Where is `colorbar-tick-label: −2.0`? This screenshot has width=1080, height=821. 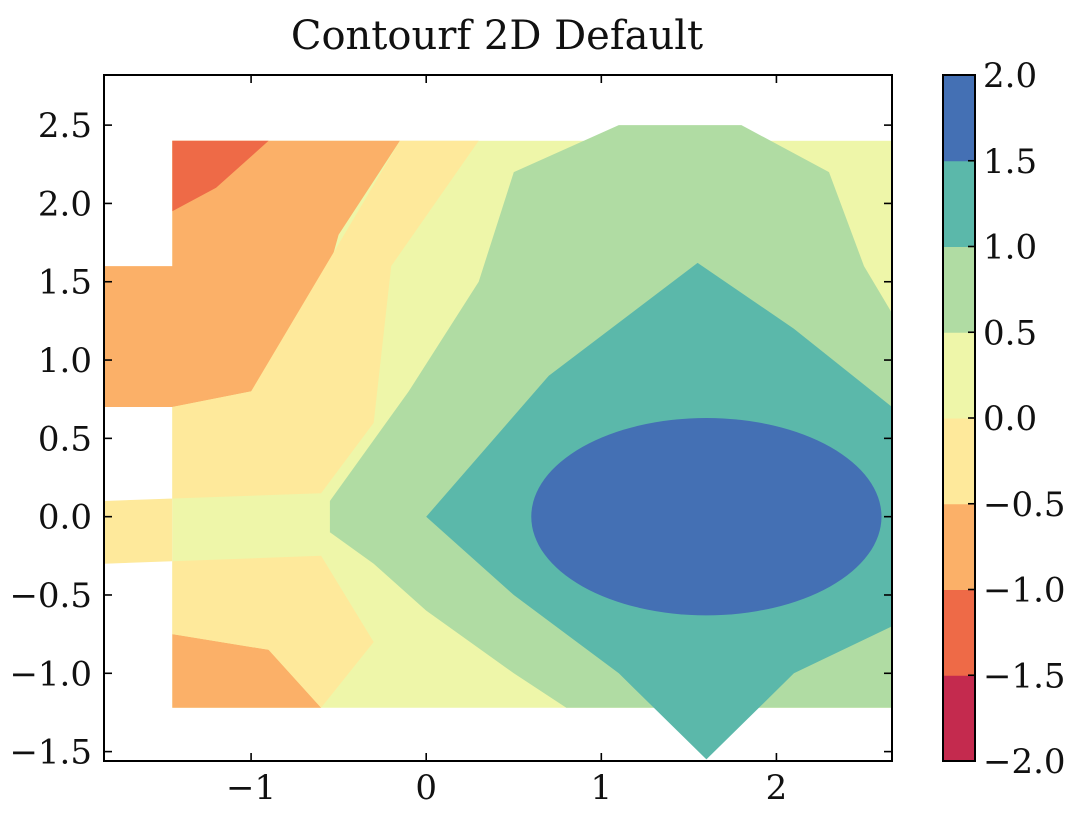 colorbar-tick-label: −2.0 is located at coordinates (1024, 762).